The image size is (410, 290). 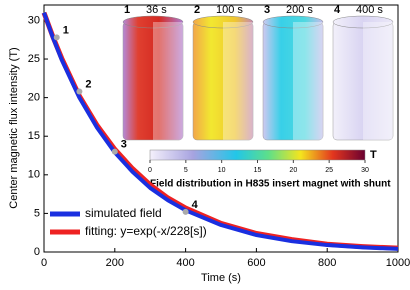 I want to click on colorbar, so click(x=257, y=155).